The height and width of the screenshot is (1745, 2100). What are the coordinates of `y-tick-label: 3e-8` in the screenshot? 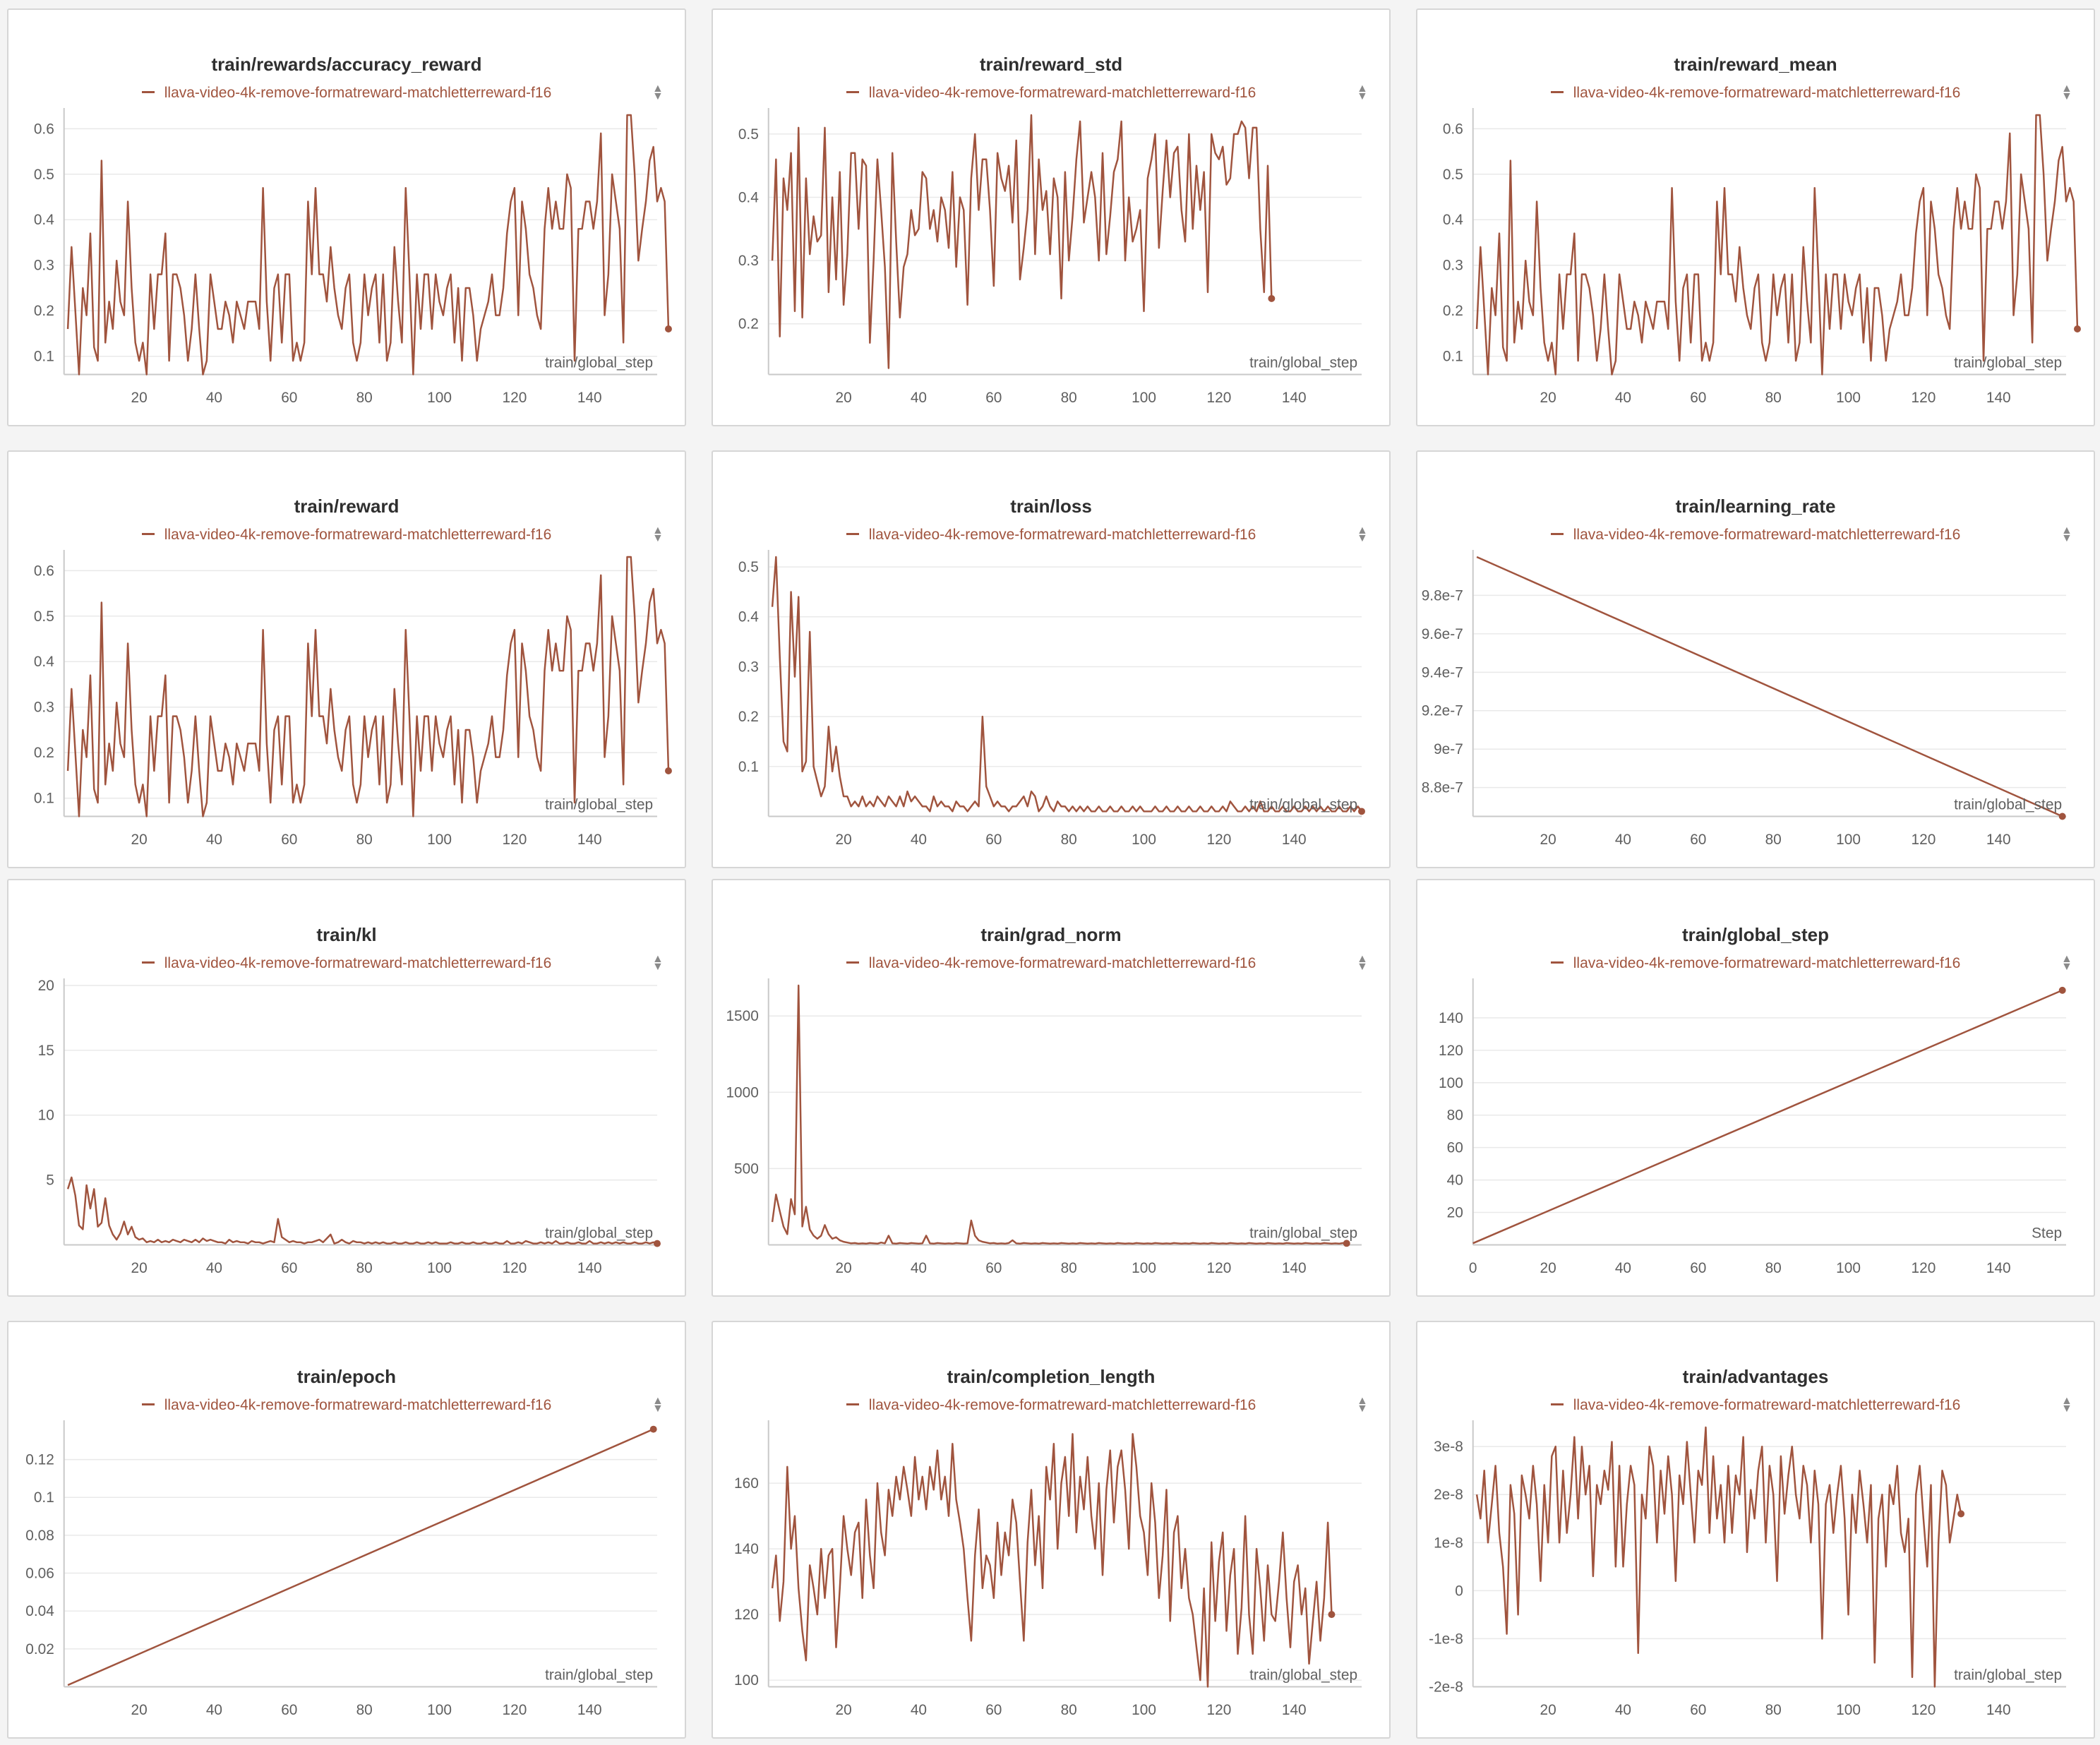 It's located at (1449, 1447).